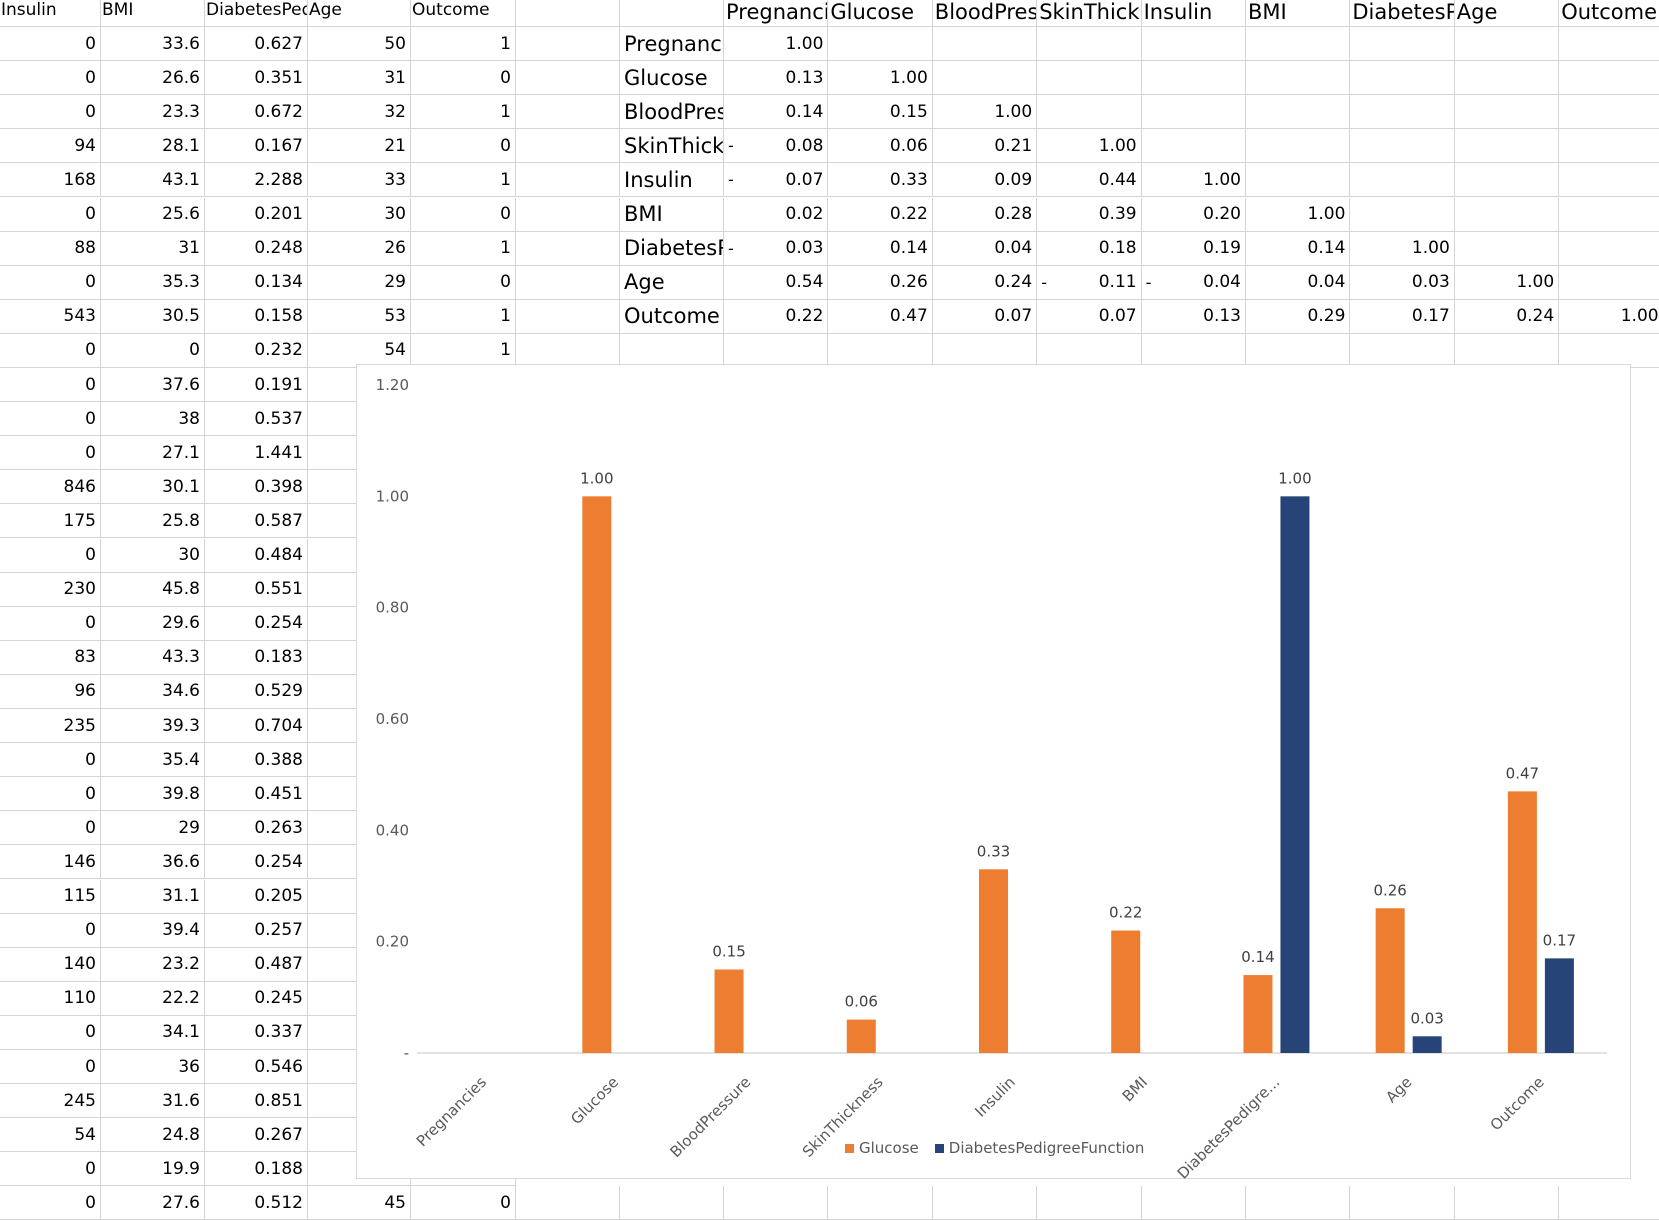  What do you see at coordinates (1402, 282) in the screenshot?
I see `corr-value-cell: 0.03` at bounding box center [1402, 282].